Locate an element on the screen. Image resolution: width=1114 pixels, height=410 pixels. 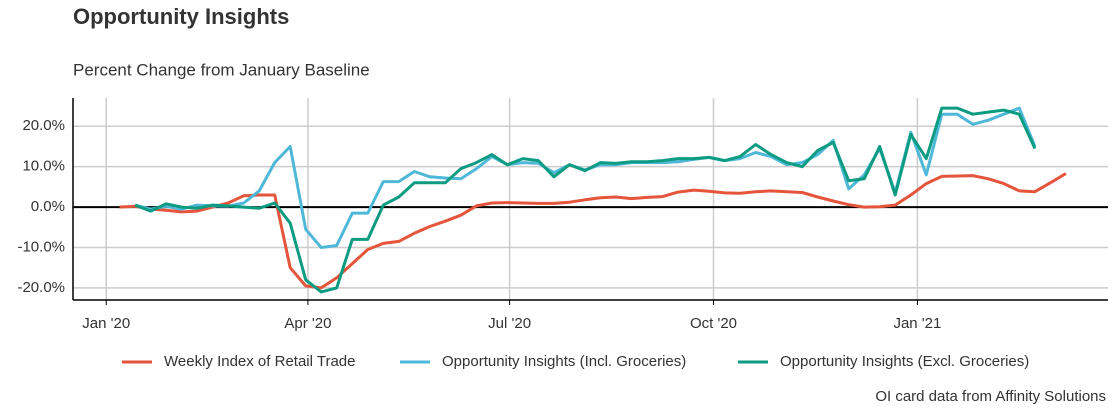
chart-title: Opportunity Insights is located at coordinates (181, 16).